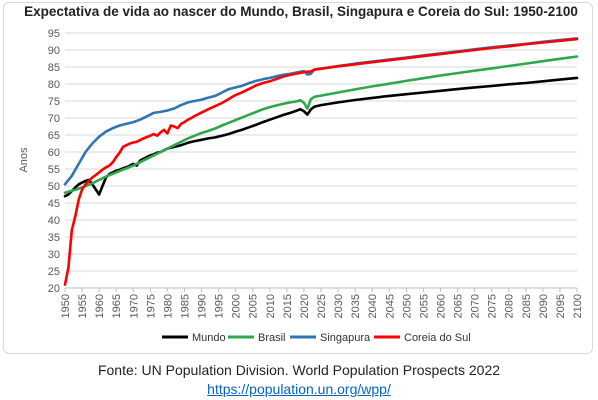  I want to click on x-tick-label: 2090, so click(544, 306).